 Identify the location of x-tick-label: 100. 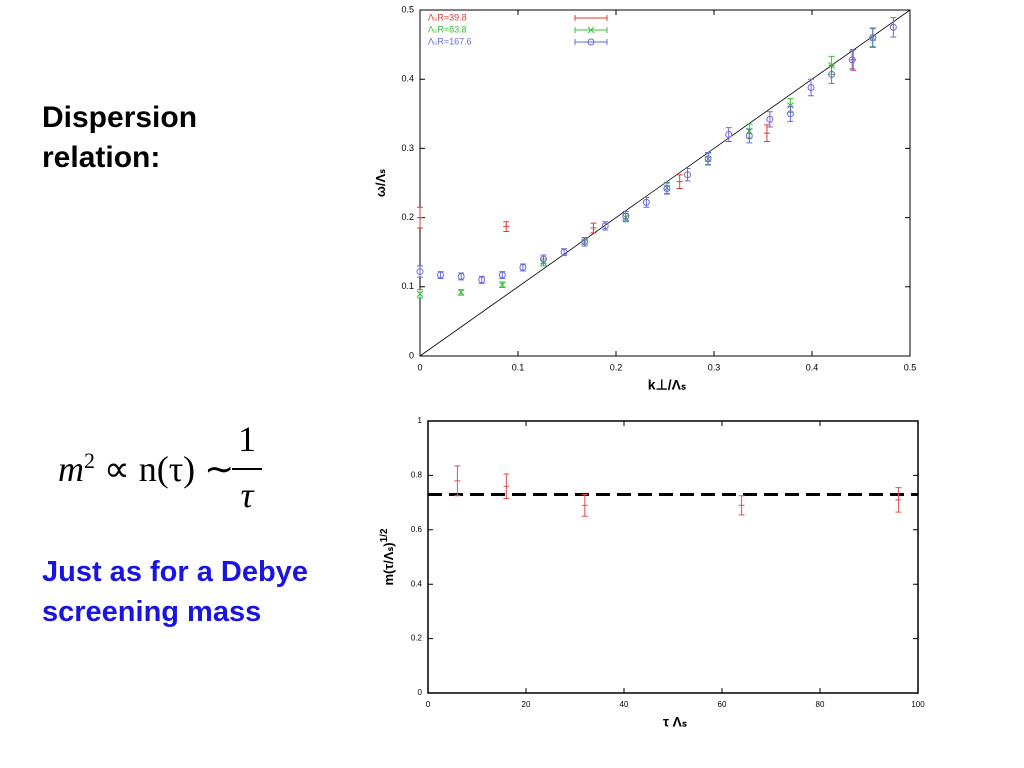
(918, 704).